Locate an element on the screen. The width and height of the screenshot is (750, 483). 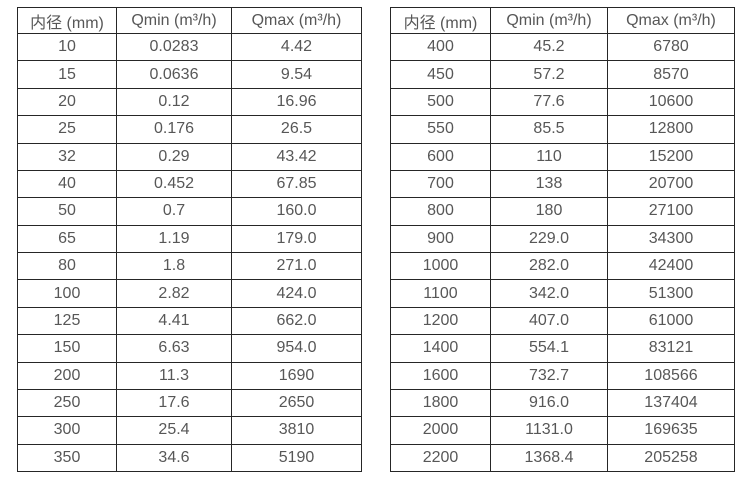
table-cell: 400 is located at coordinates (440, 47).